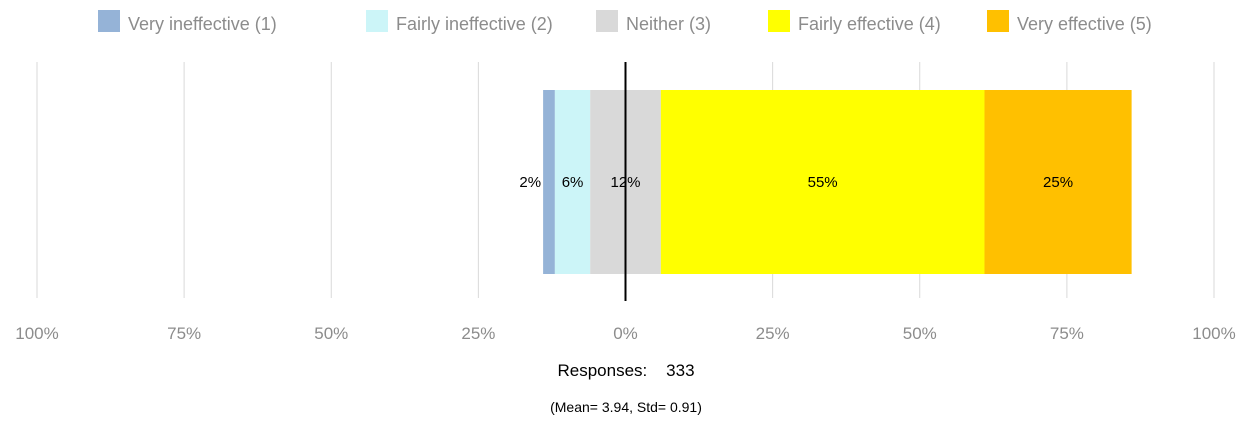 This screenshot has height=423, width=1252. I want to click on legend-label: Very ineffective (1), so click(202, 24).